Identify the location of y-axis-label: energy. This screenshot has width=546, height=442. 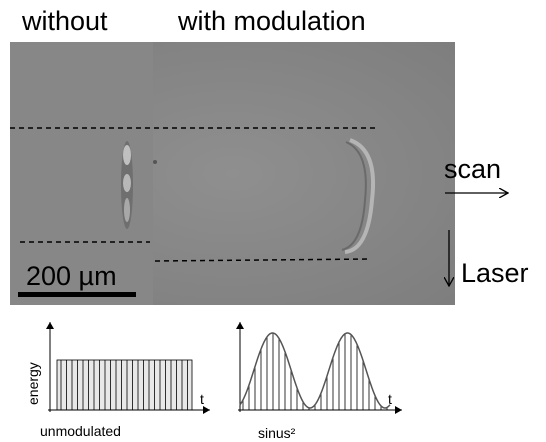
(33, 383).